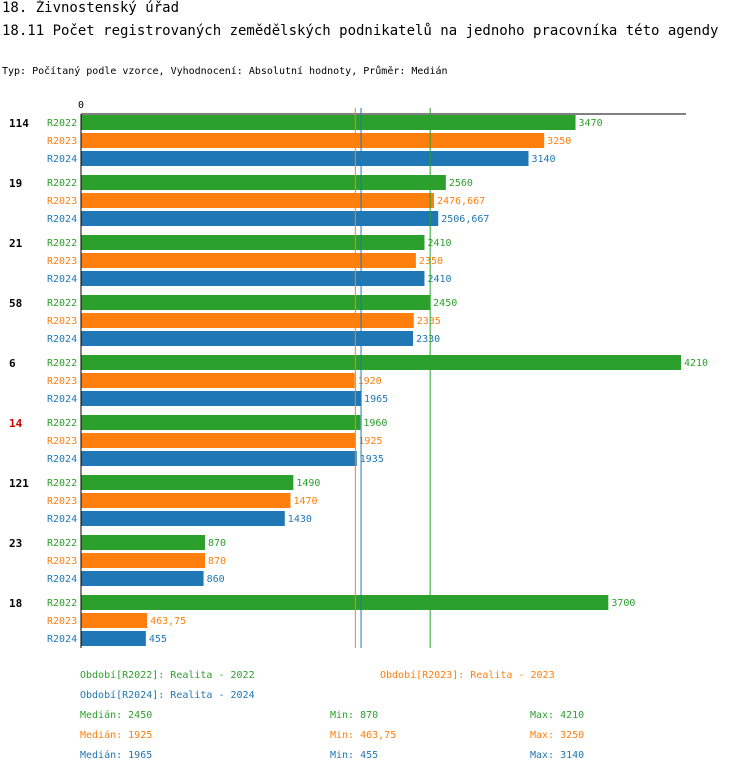 This screenshot has height=774, width=750. Describe the element at coordinates (116, 735) in the screenshot. I see `legend-median-r2023: Medián: 1925` at that location.